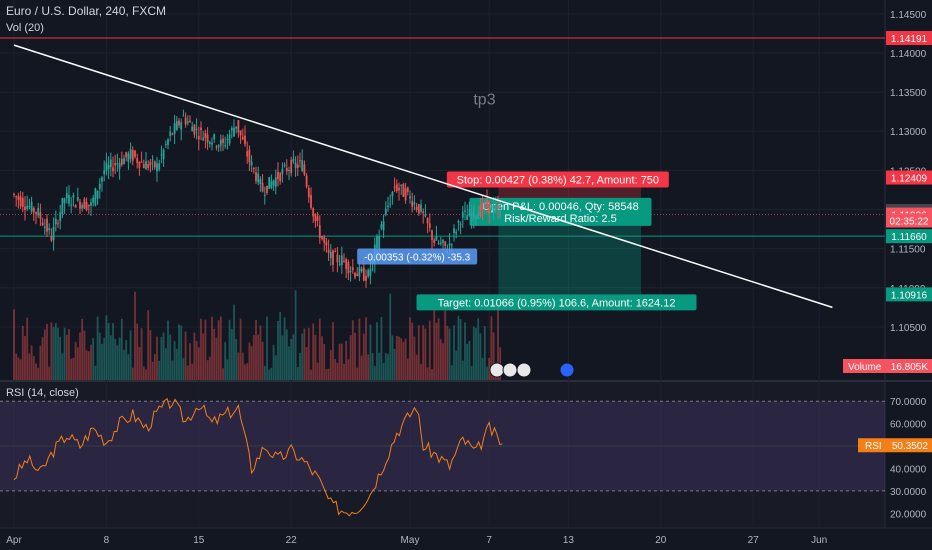 Image resolution: width=932 pixels, height=550 pixels. I want to click on price-badge-text: 1.11660, so click(909, 237).